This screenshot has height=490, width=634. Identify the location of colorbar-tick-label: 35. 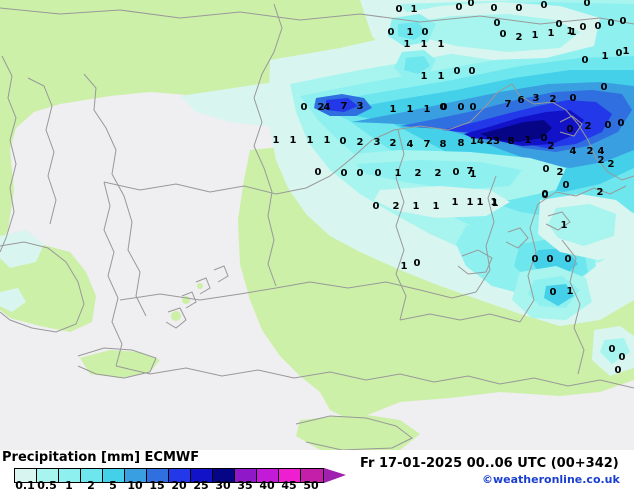
(245, 484).